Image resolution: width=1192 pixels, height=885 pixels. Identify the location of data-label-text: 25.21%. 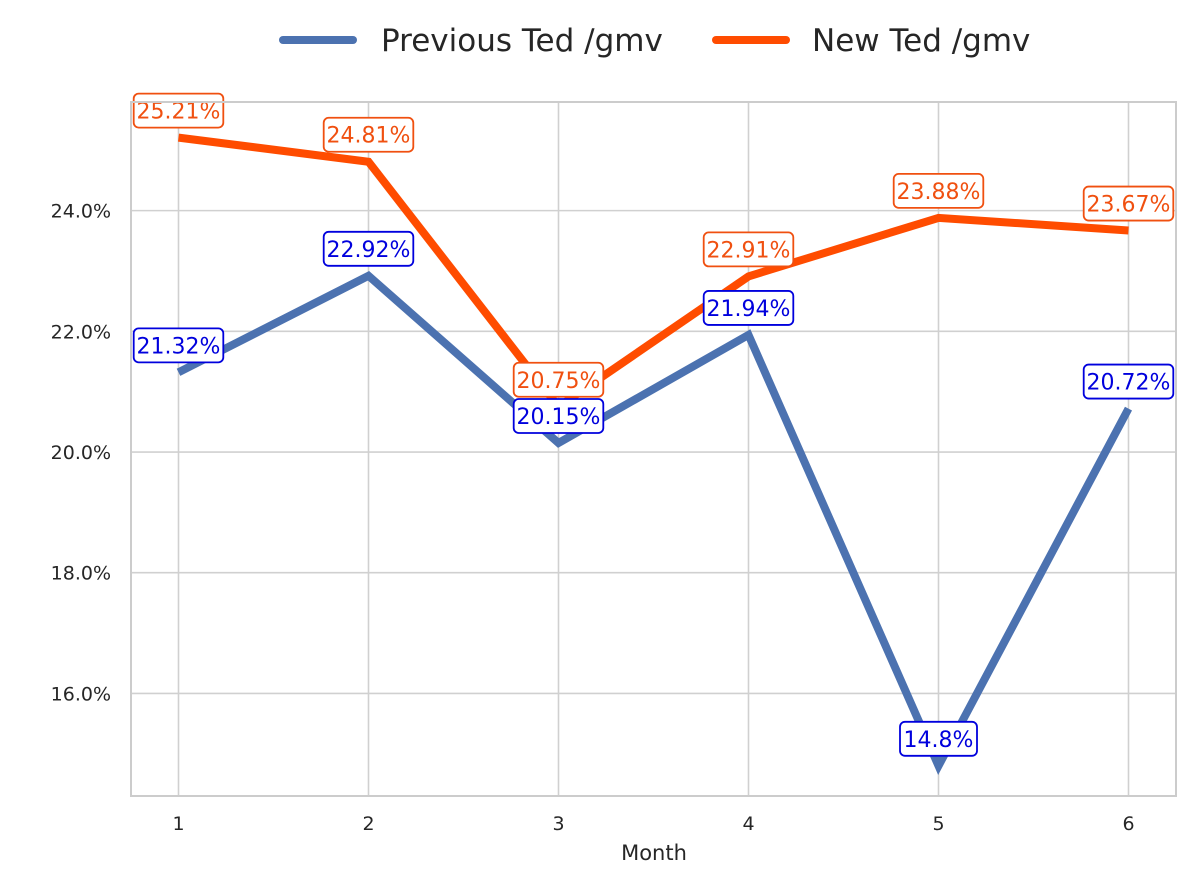
(179, 112).